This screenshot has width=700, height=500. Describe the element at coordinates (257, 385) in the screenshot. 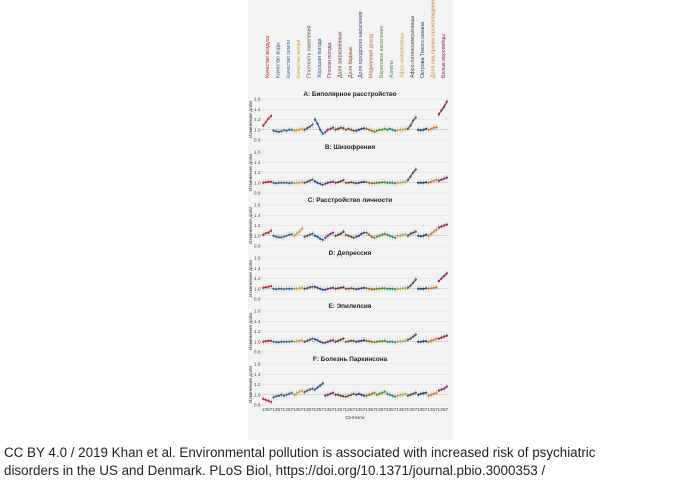

I see `y-tick-label: 1.2` at that location.